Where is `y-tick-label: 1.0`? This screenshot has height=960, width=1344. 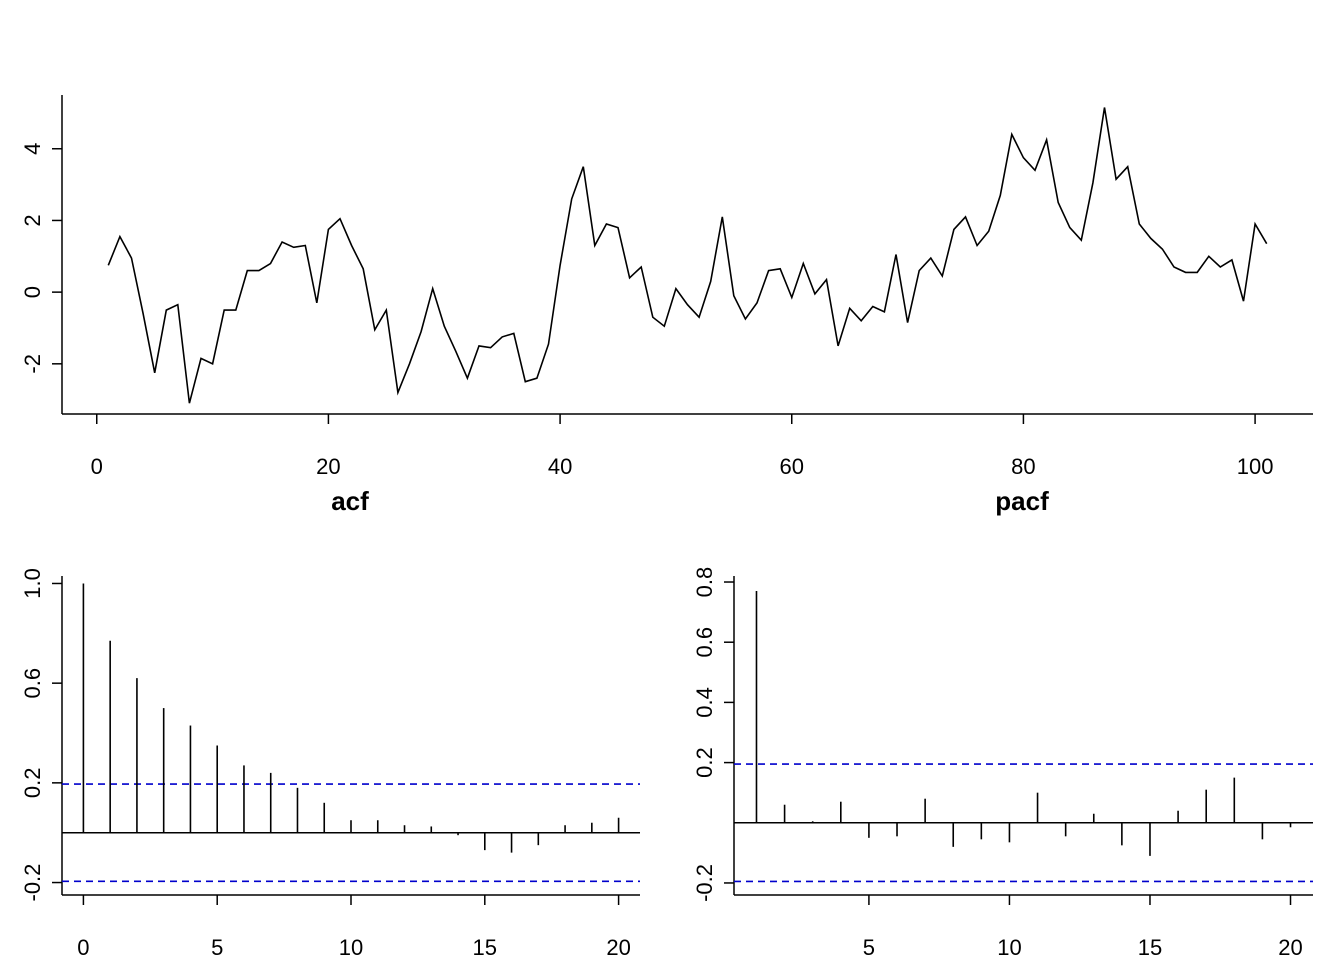
y-tick-label: 1.0 is located at coordinates (32, 583).